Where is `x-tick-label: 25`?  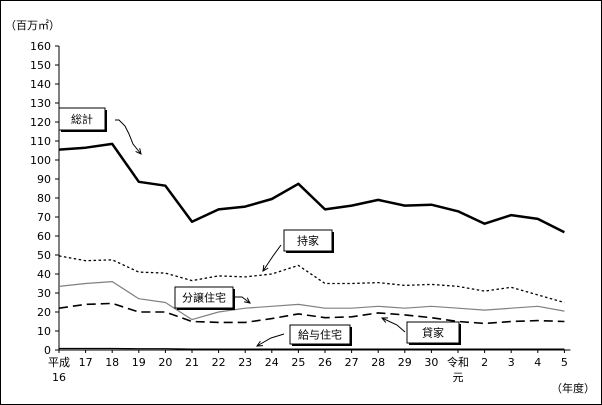 x-tick-label: 25 is located at coordinates (298, 362).